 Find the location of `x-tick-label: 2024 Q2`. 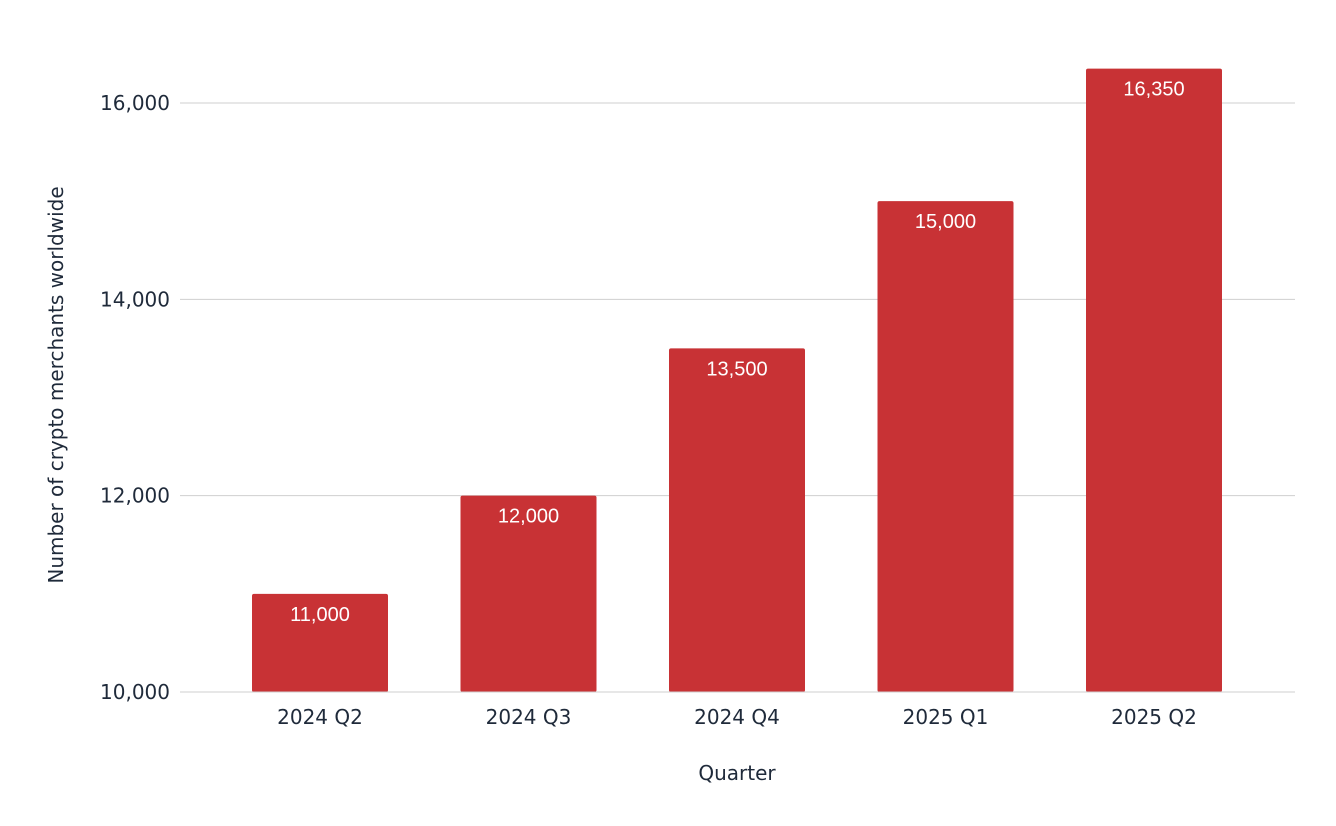

x-tick-label: 2024 Q2 is located at coordinates (320, 717).